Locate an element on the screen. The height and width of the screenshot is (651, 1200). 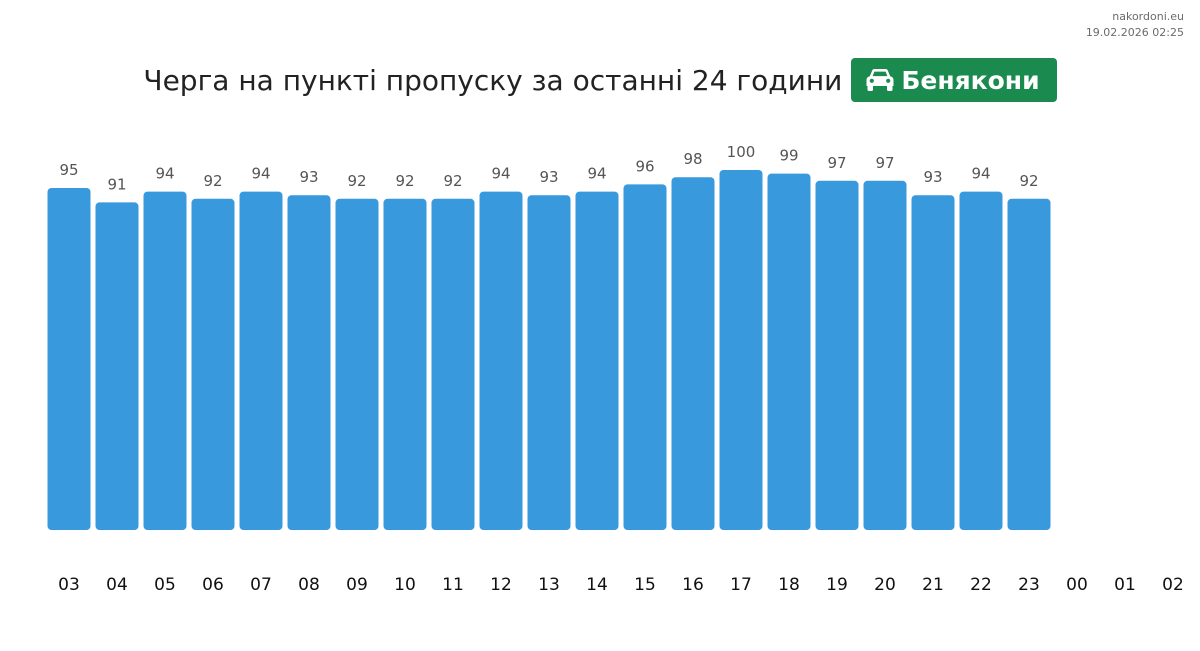
x-tick-label-17: 17 is located at coordinates (741, 585).